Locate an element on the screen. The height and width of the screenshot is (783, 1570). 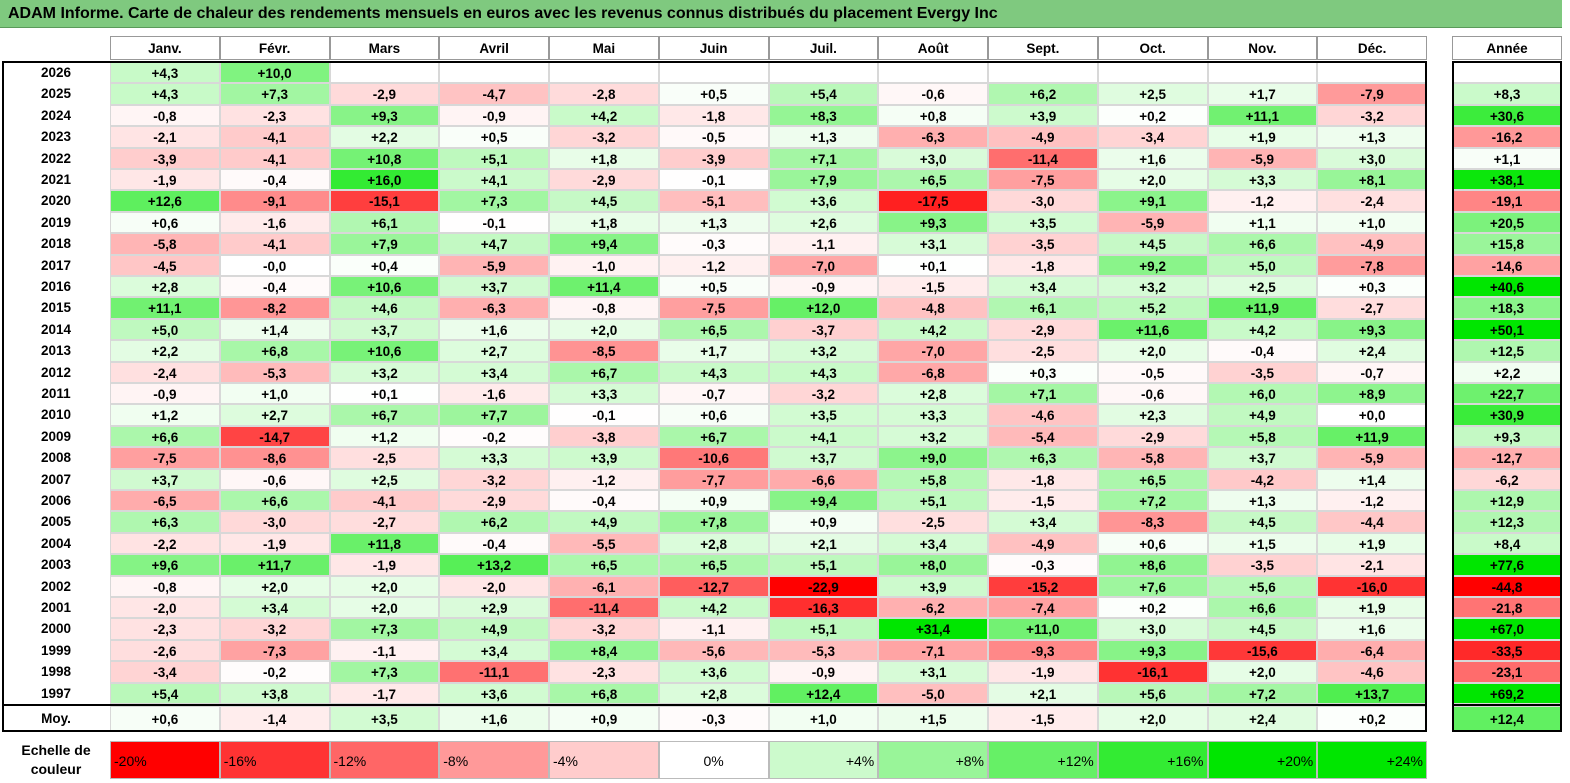
heatmap-cell: -11,4 is located at coordinates (1043, 158).